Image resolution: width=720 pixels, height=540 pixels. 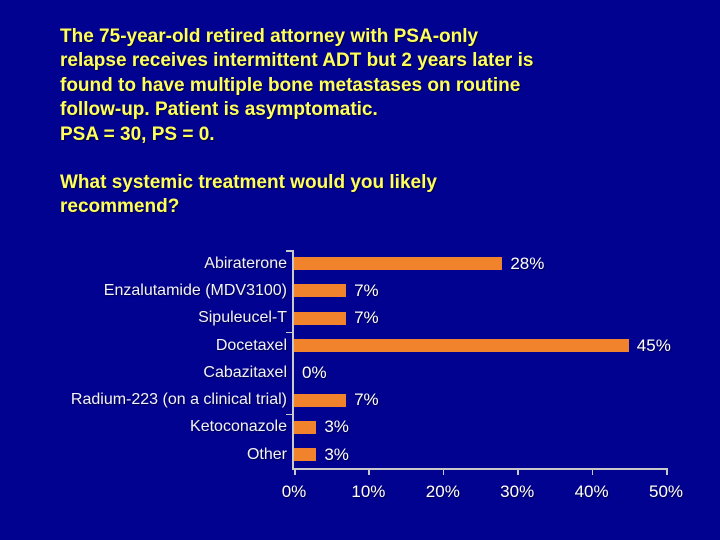 What do you see at coordinates (368, 491) in the screenshot?
I see `x-tick-label: 10%` at bounding box center [368, 491].